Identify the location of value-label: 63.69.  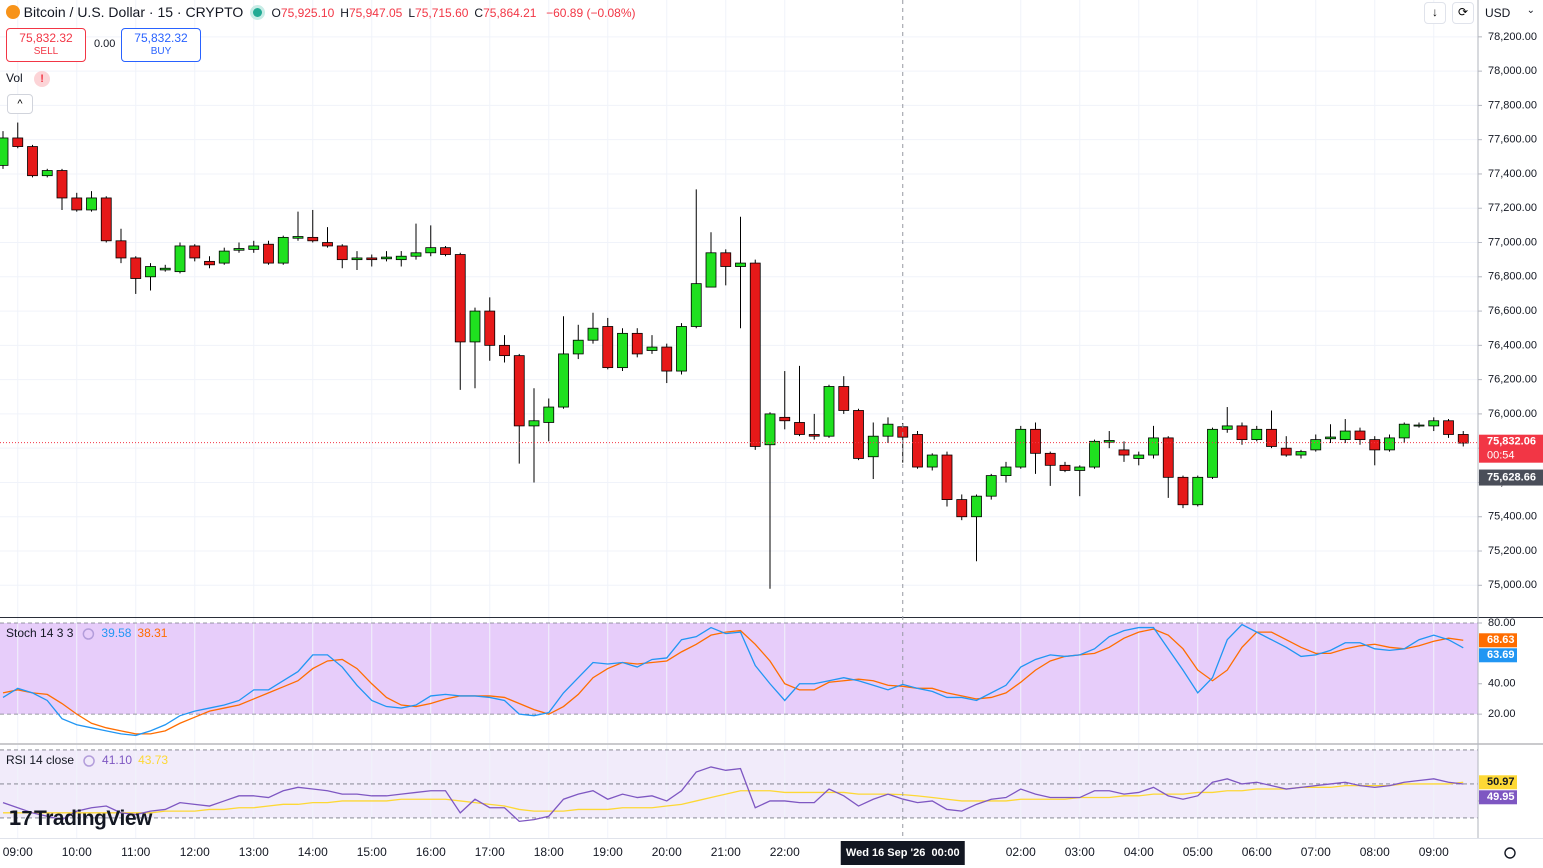
(1501, 655).